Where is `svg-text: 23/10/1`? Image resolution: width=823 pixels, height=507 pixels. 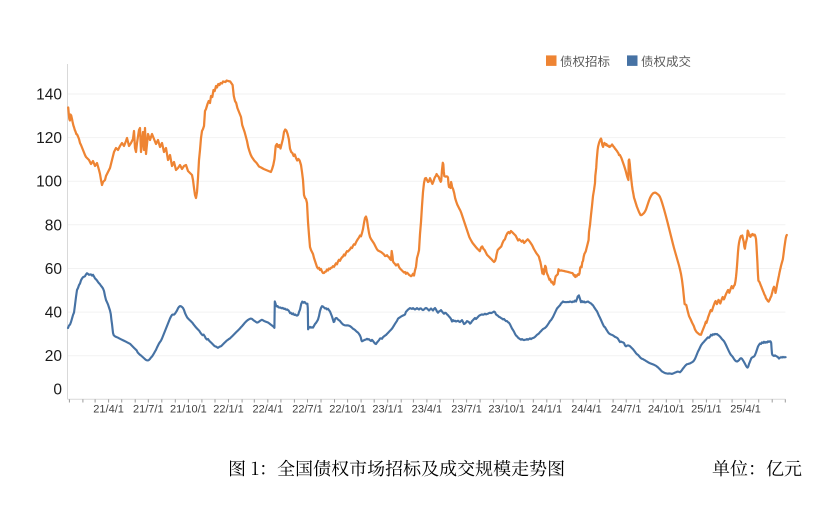
svg-text: 23/10/1 is located at coordinates (506, 410).